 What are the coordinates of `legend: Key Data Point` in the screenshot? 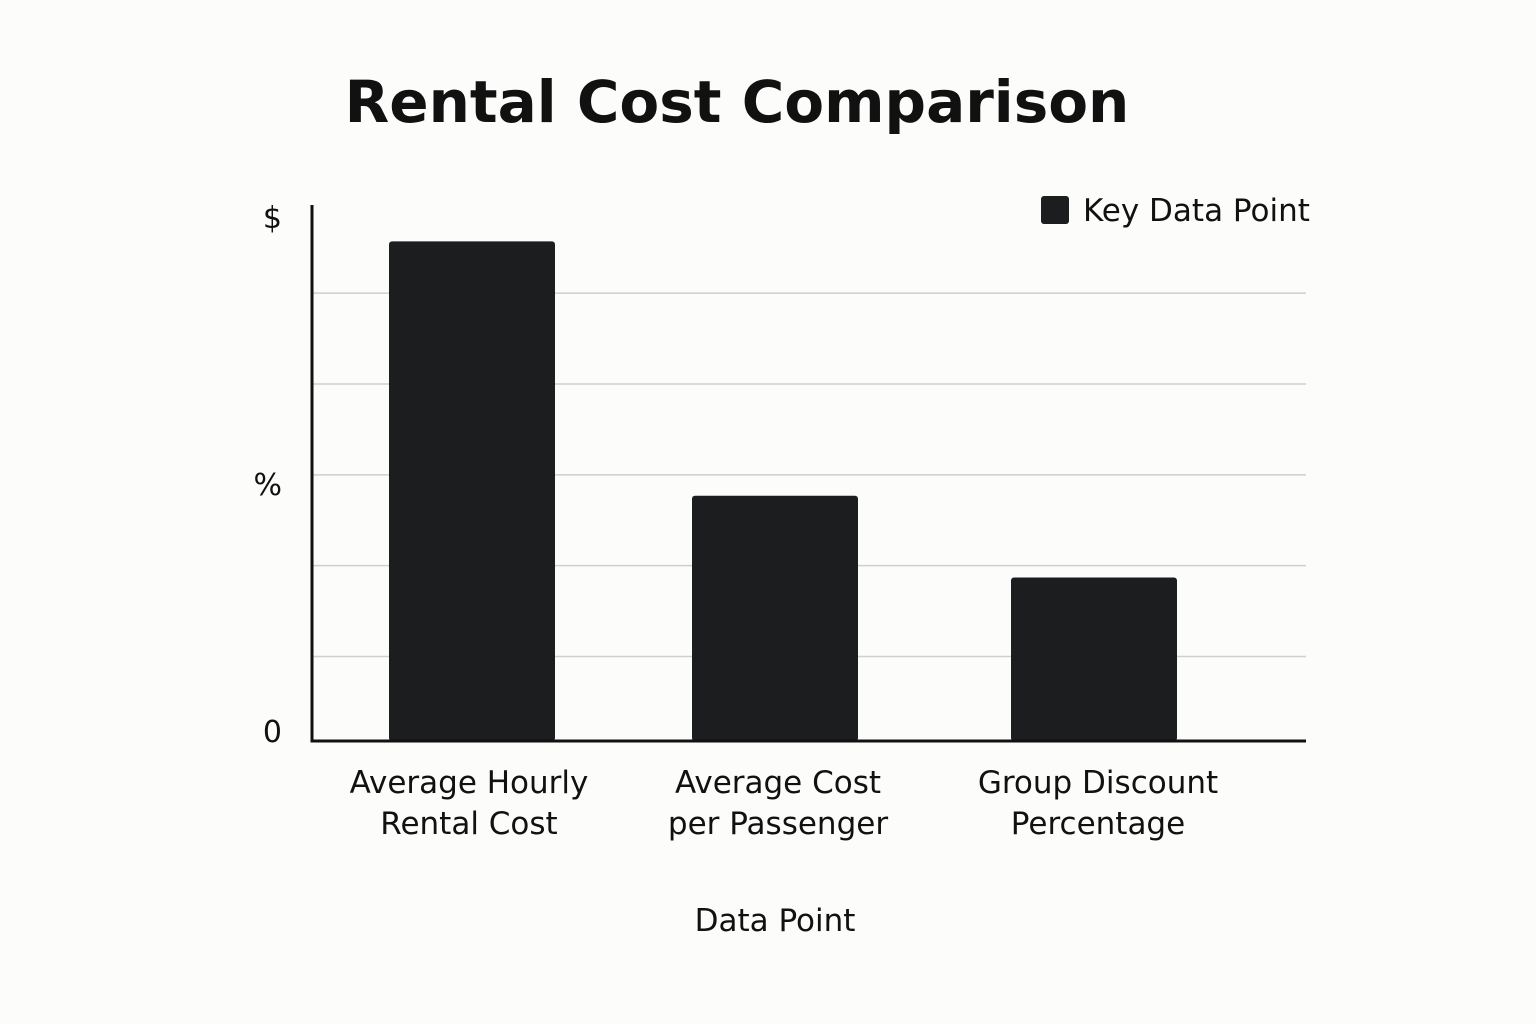 It's located at (1175, 211).